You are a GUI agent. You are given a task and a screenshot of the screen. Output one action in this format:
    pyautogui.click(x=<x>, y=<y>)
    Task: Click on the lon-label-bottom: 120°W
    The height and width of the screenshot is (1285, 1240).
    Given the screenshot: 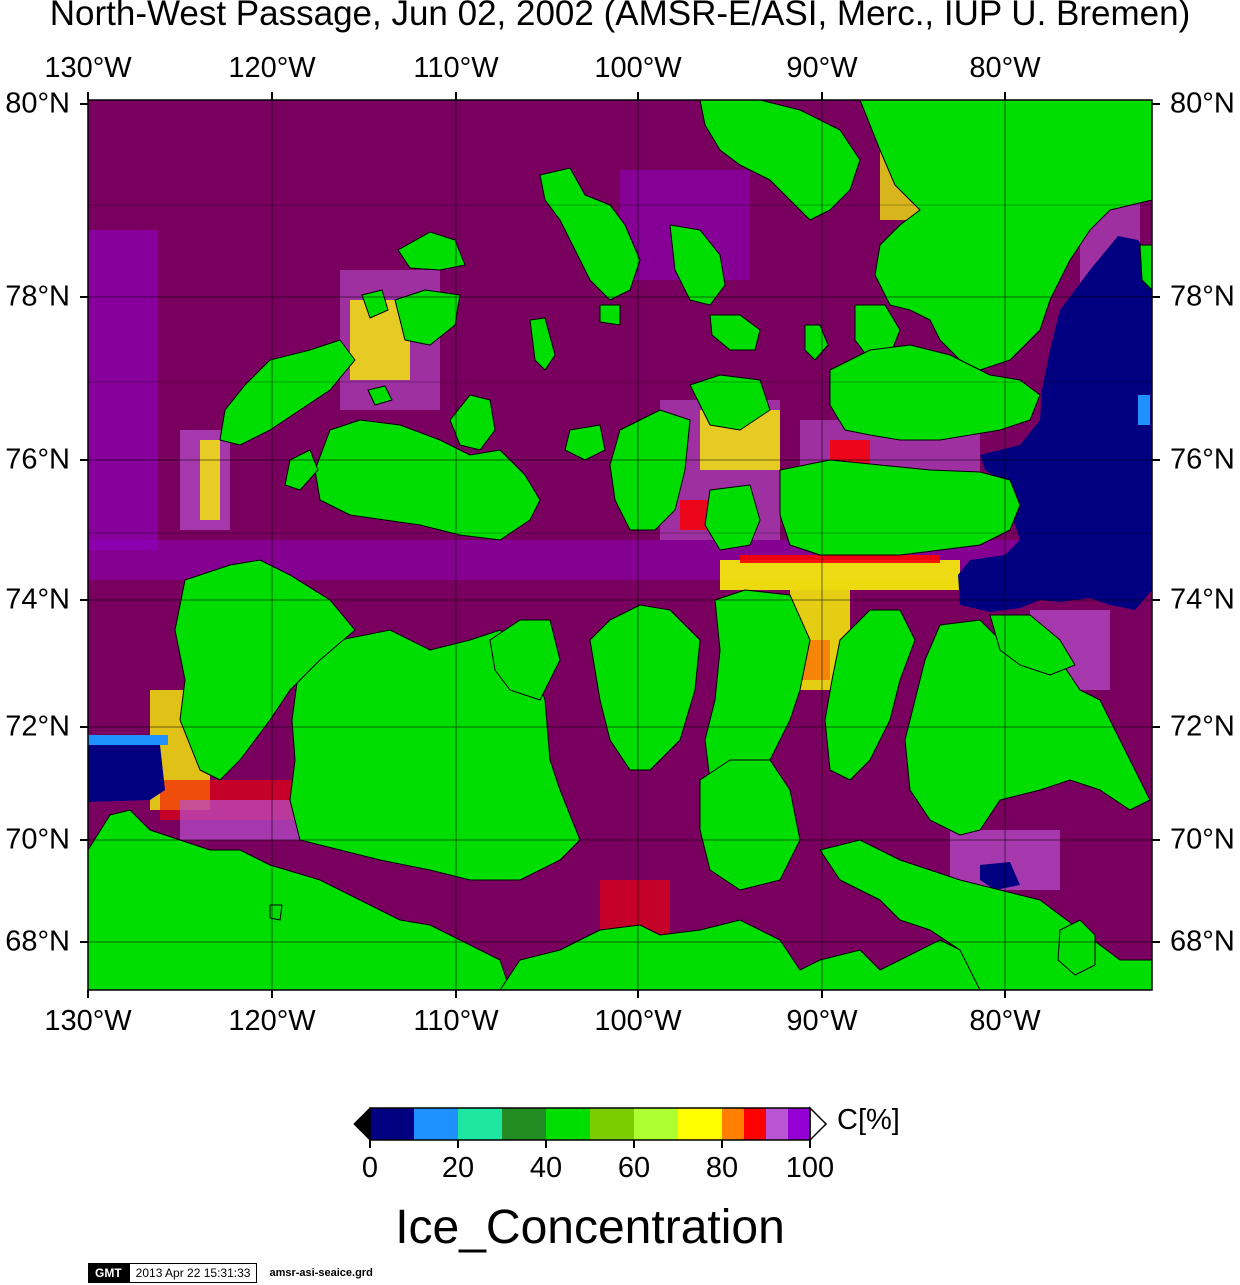 What is the action you would take?
    pyautogui.click(x=272, y=1021)
    